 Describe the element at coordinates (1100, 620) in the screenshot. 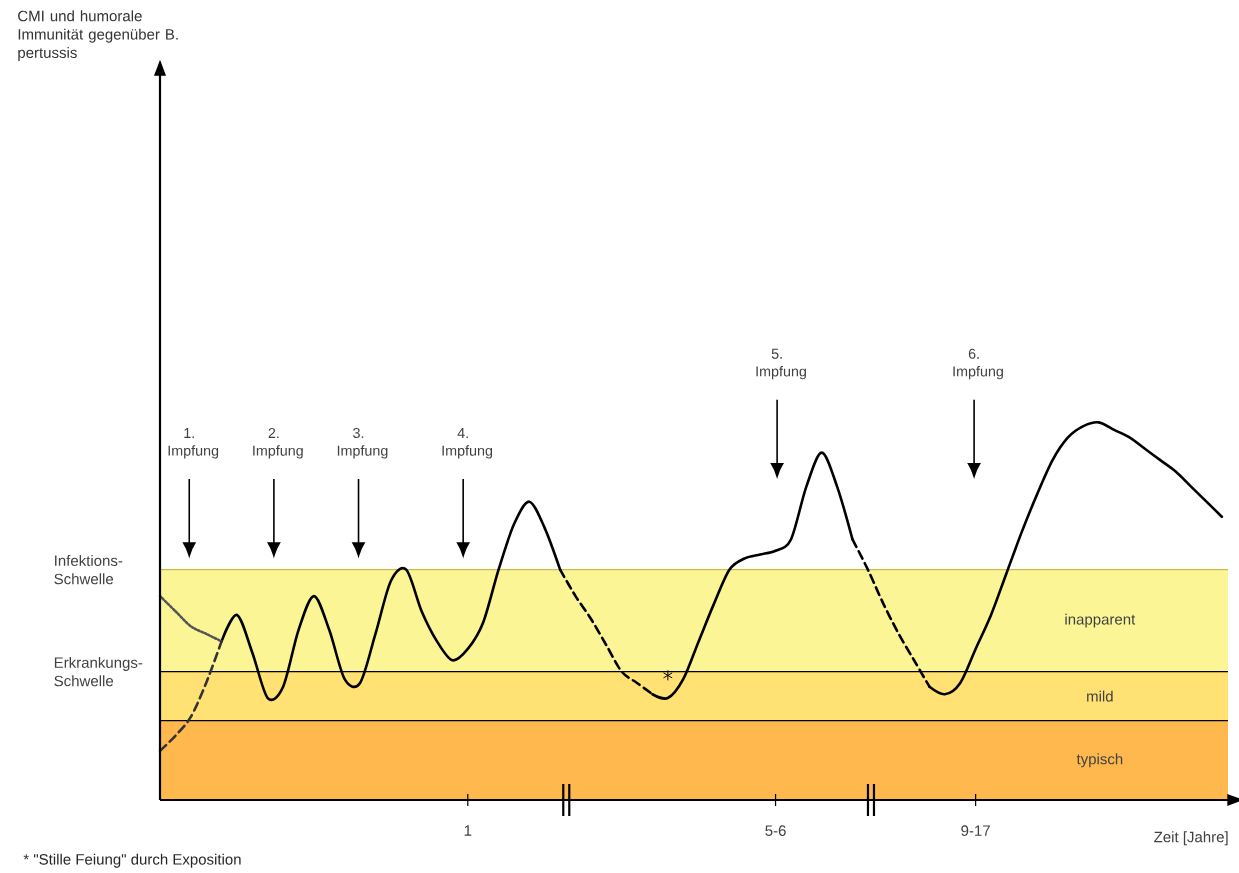

I see `band-label: inapparent` at that location.